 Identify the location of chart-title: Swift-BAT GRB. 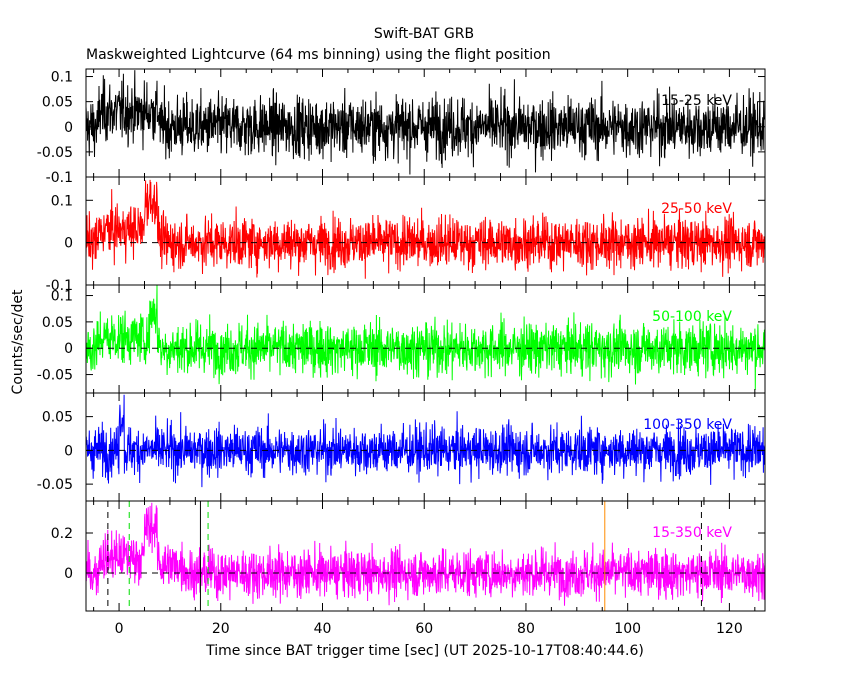
(424, 34).